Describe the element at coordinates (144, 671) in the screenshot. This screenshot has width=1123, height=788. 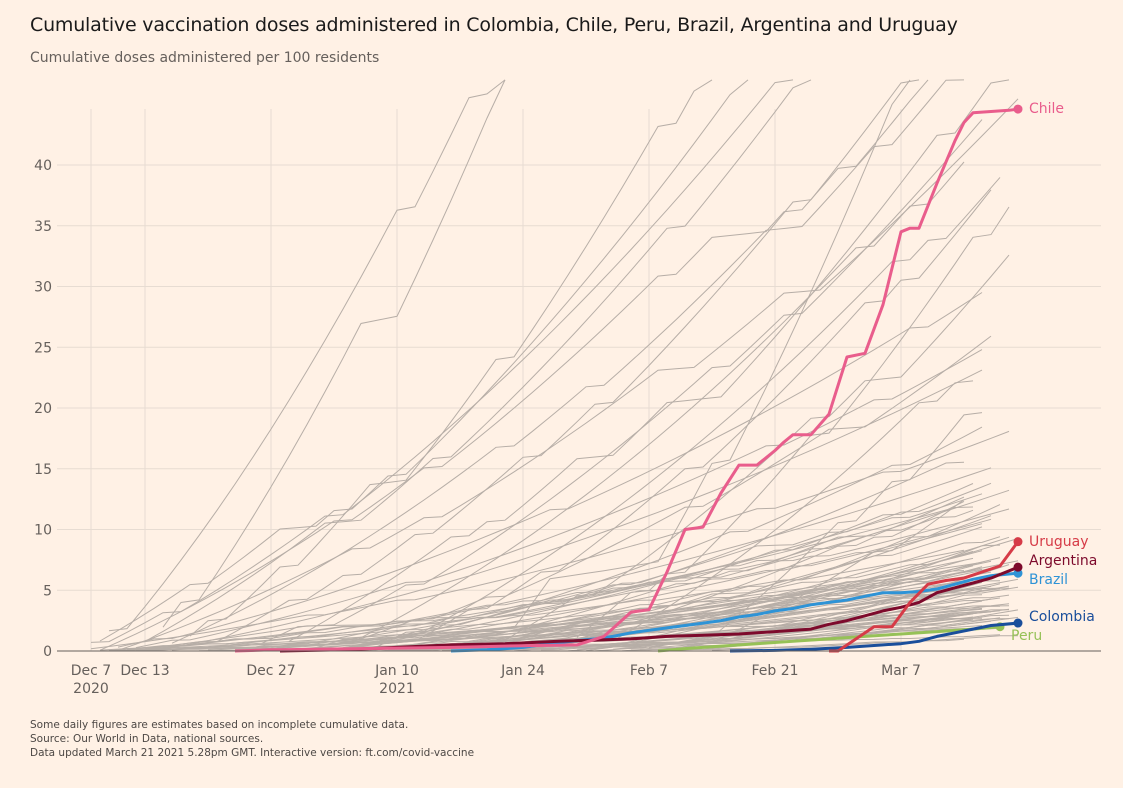
I see `x-tick-label: Dec 13` at that location.